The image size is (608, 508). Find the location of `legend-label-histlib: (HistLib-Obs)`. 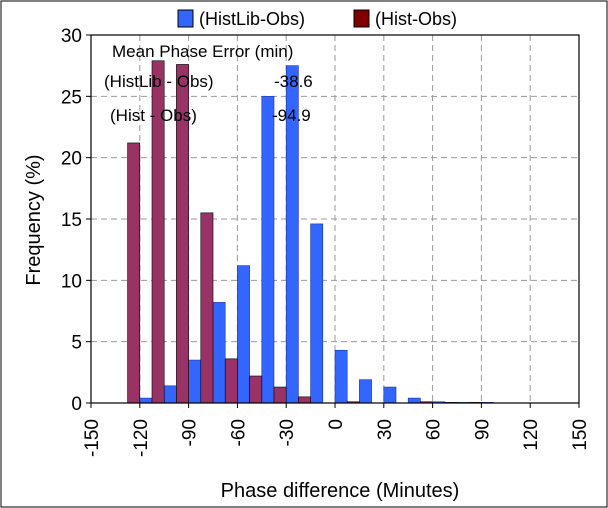

legend-label-histlib: (HistLib-Obs) is located at coordinates (252, 19).